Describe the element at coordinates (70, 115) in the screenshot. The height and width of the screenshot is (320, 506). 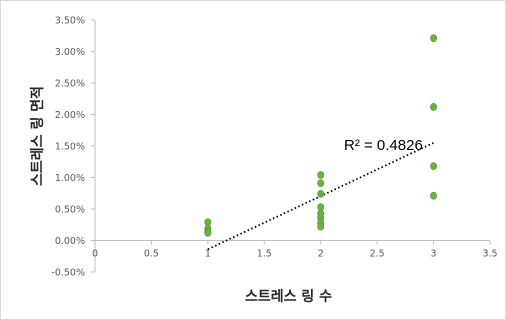
I see `y-tick-label: 2.00%` at that location.